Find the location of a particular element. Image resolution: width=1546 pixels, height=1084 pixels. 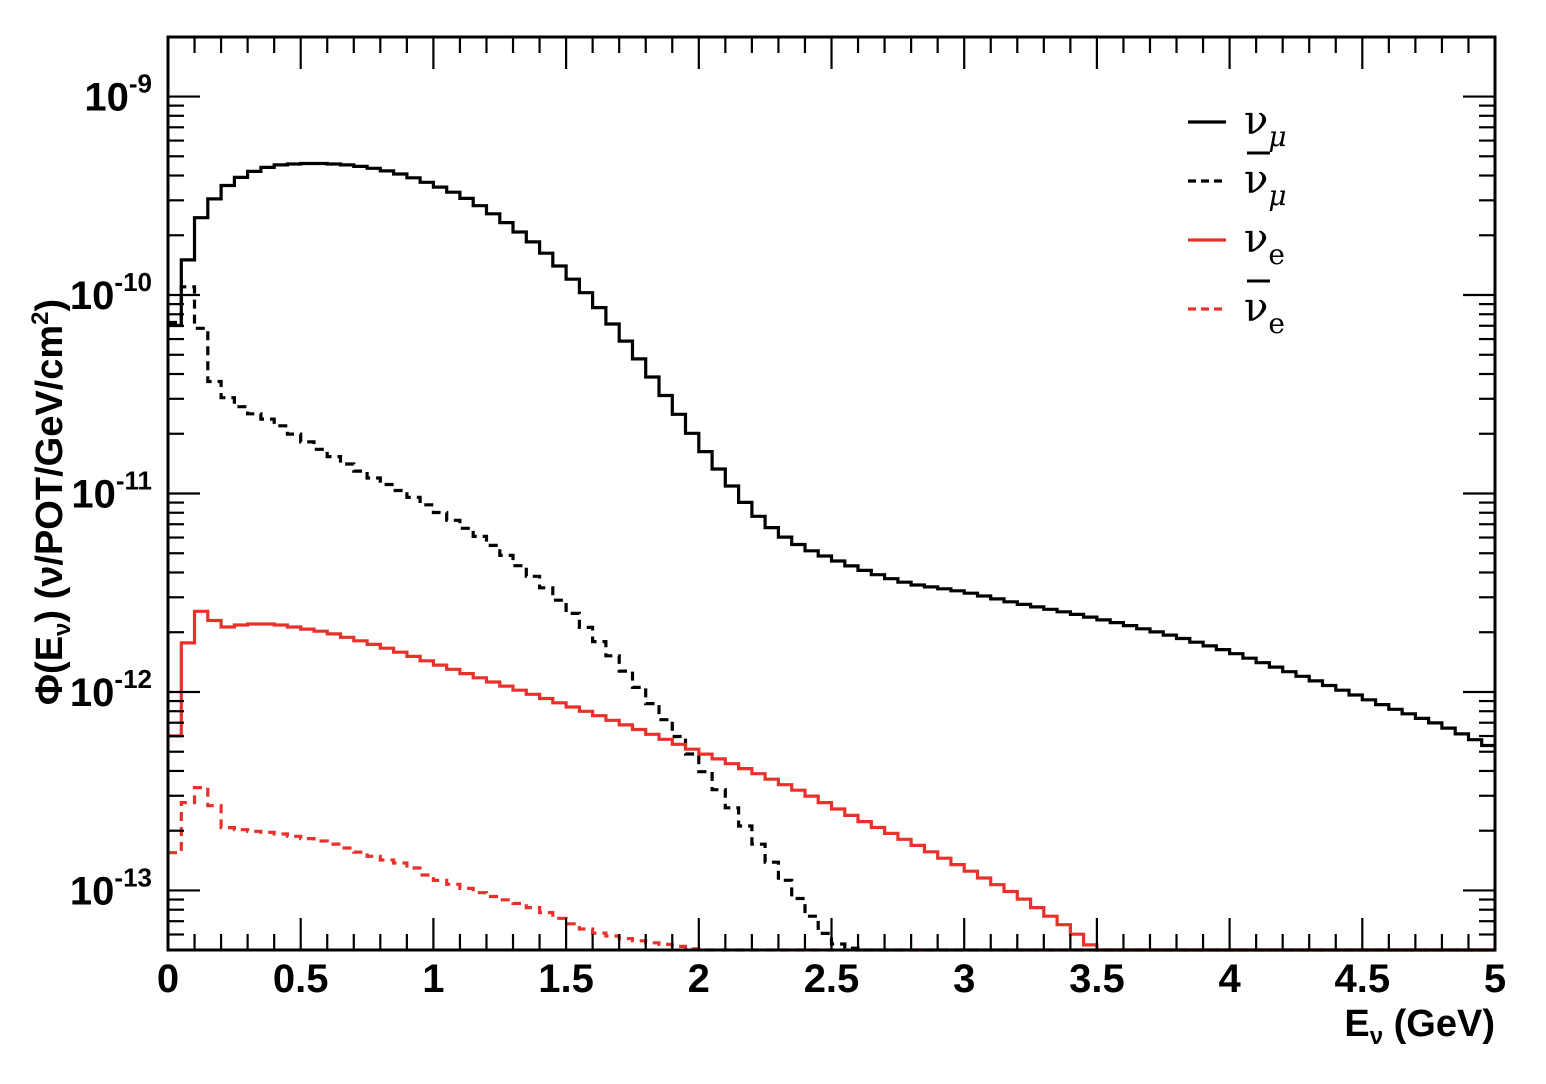

y-tick-labels: 10-9 10-10 10-11 10-12 10-13 is located at coordinates (111, 491).